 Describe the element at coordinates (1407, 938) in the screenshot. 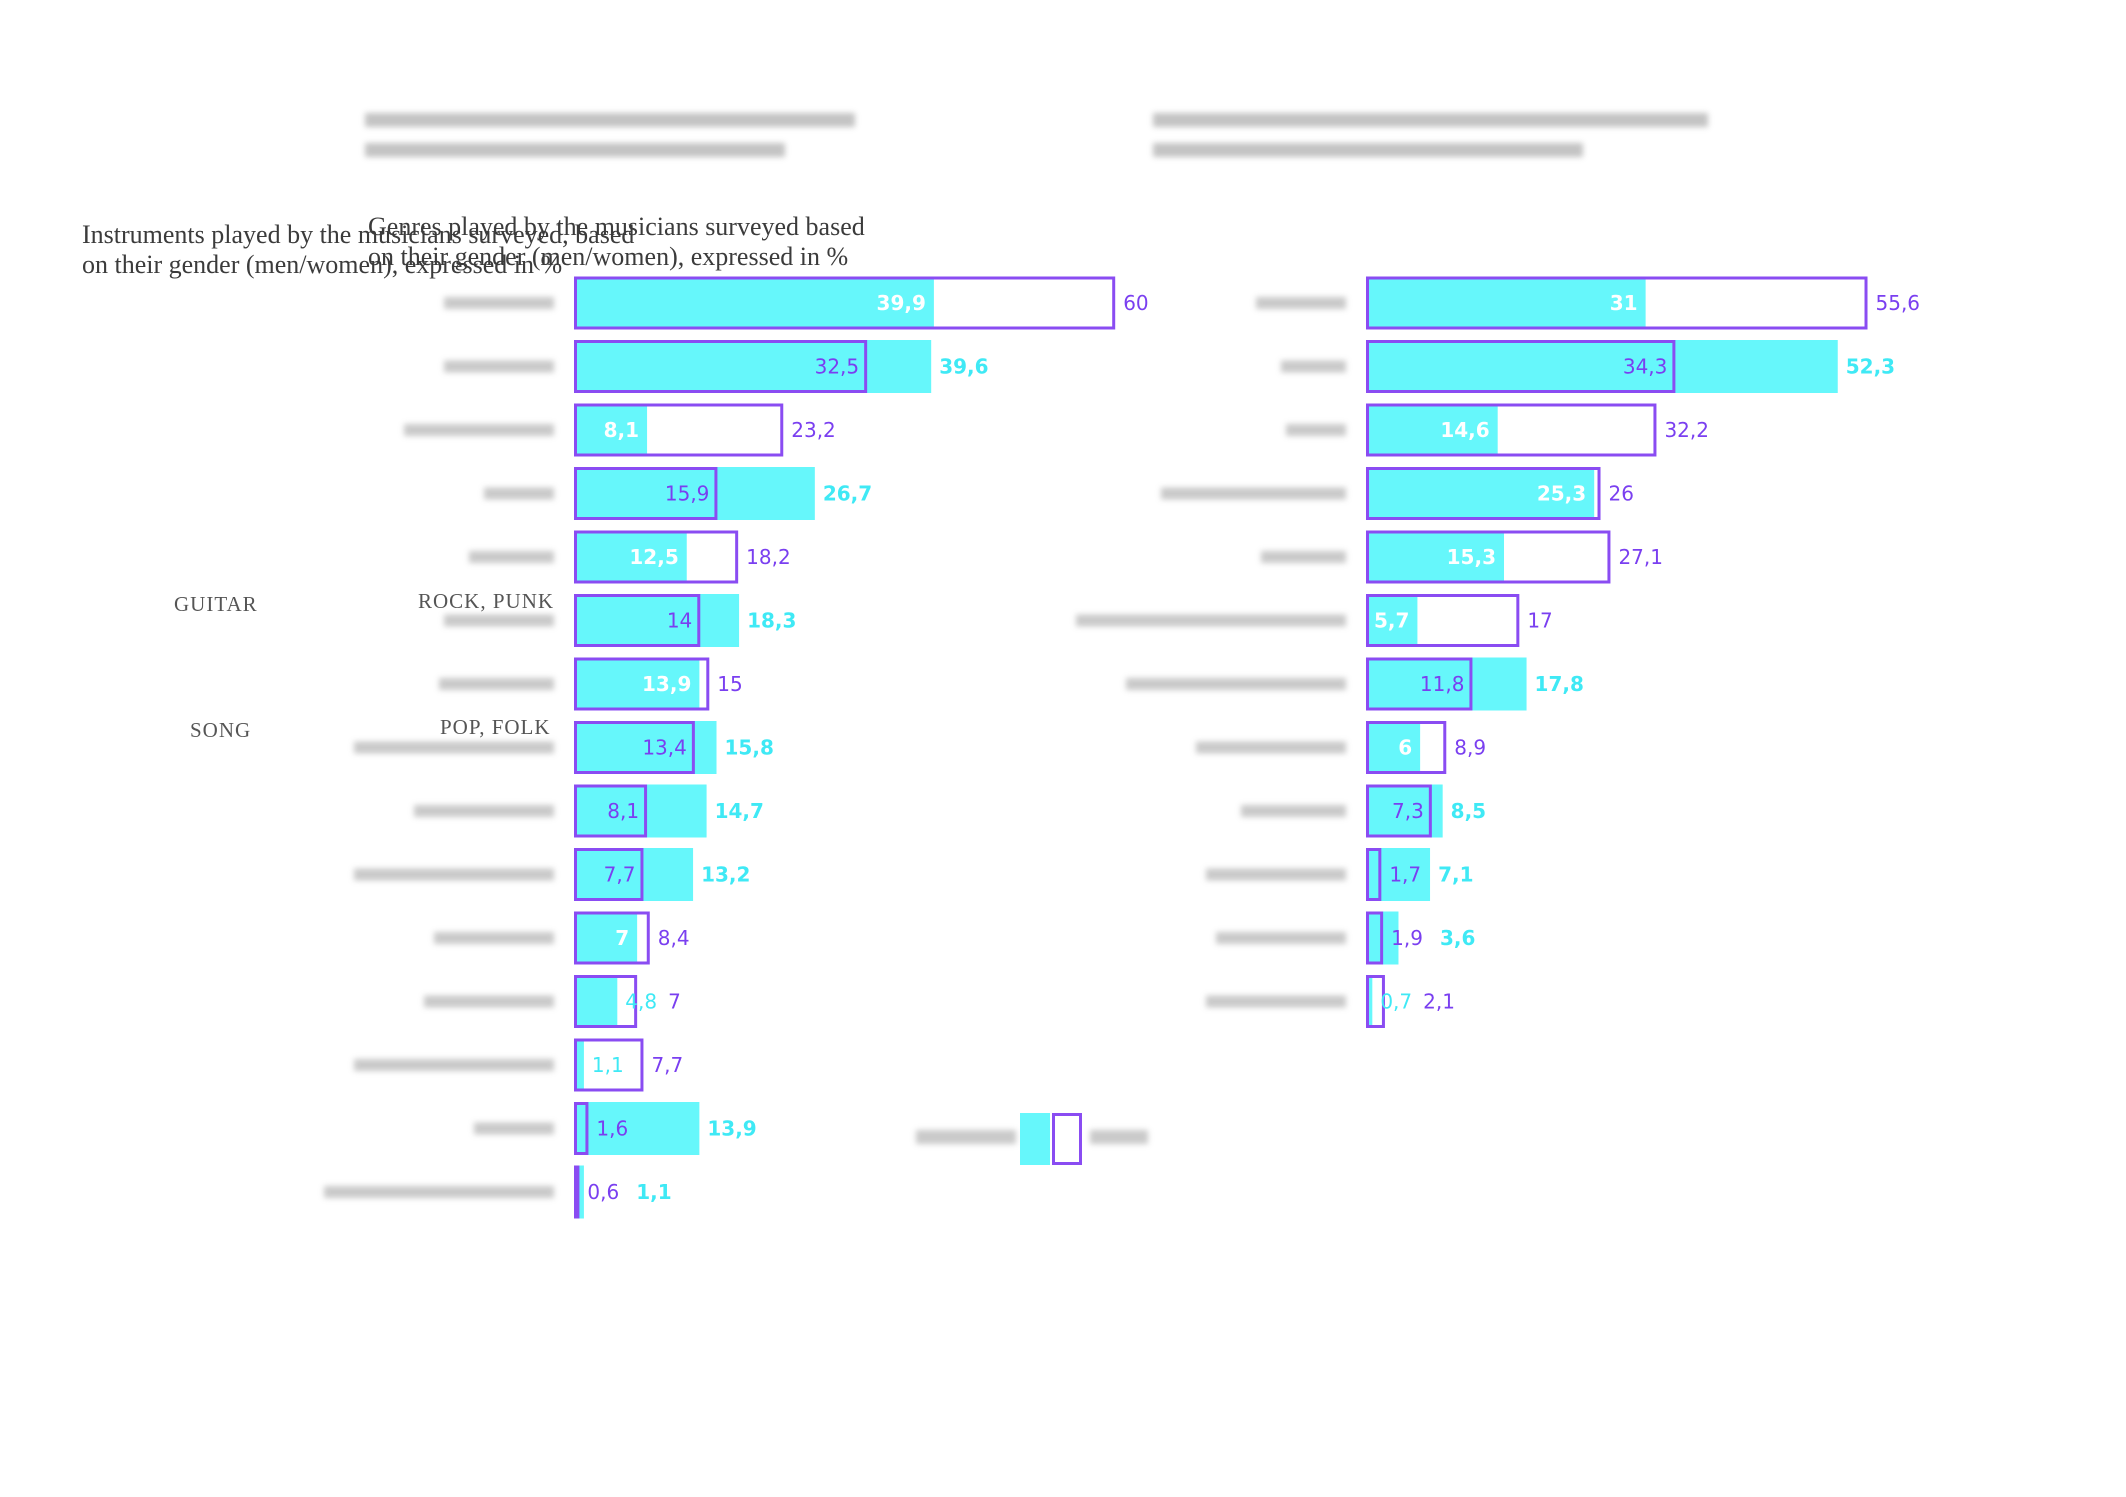

I see `men-value-label: 1,9` at that location.